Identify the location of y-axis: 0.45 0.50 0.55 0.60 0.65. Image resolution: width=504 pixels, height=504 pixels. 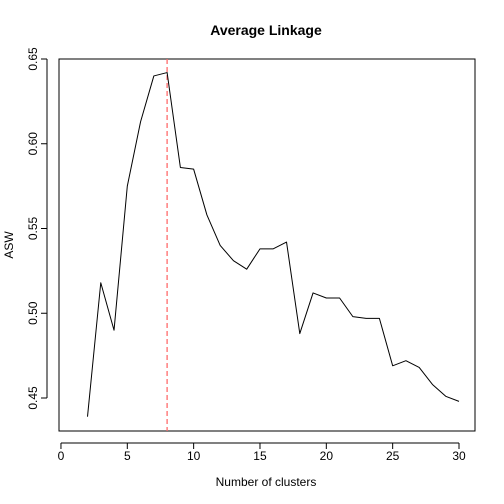
(37, 228).